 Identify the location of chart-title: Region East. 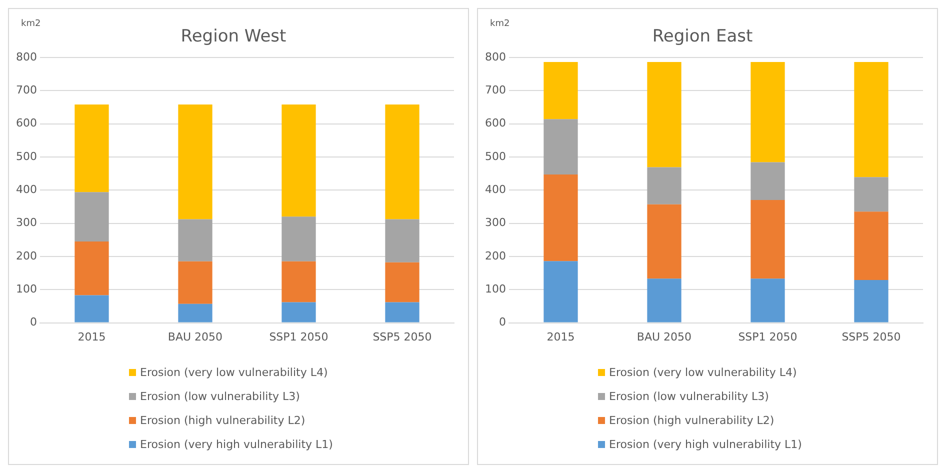
(702, 36).